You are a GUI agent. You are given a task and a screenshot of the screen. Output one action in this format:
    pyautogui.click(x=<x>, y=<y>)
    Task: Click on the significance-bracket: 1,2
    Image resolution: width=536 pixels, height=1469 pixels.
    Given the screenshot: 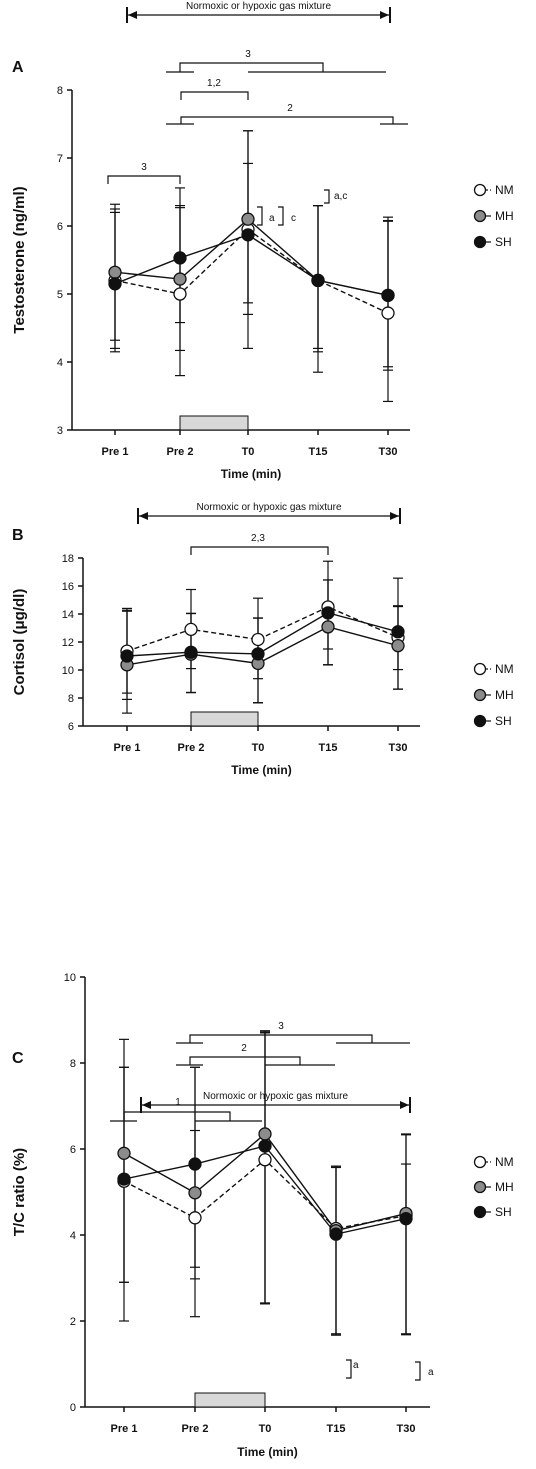 What is the action you would take?
    pyautogui.click(x=214, y=89)
    